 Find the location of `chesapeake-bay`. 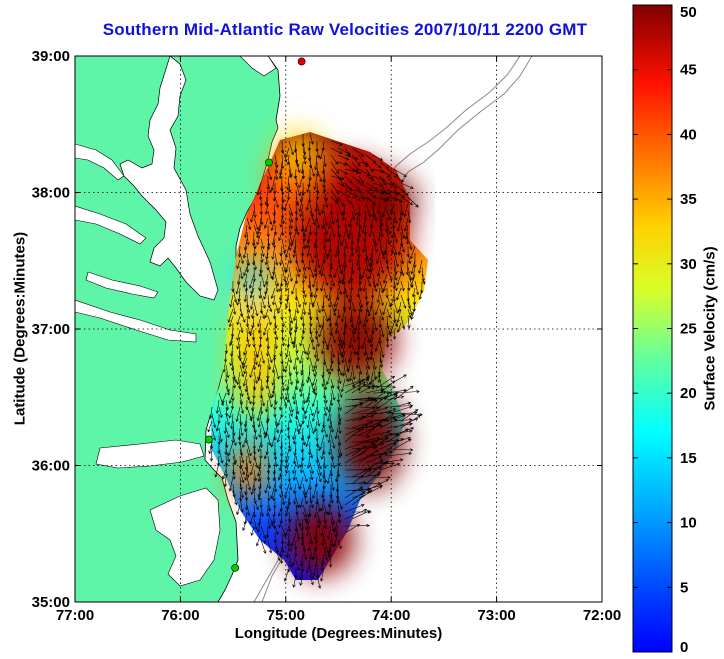

chesapeake-bay is located at coordinates (169, 178).